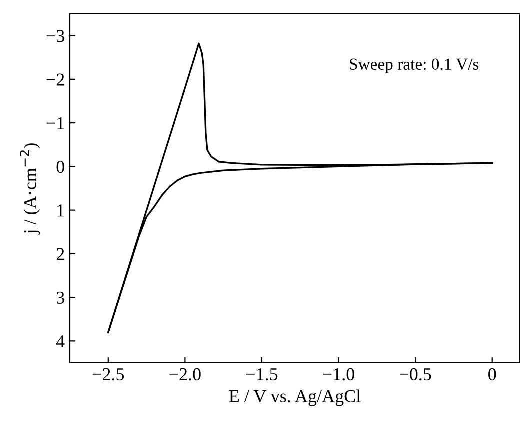  Describe the element at coordinates (60, 254) in the screenshot. I see `y-tick-label: 2` at that location.